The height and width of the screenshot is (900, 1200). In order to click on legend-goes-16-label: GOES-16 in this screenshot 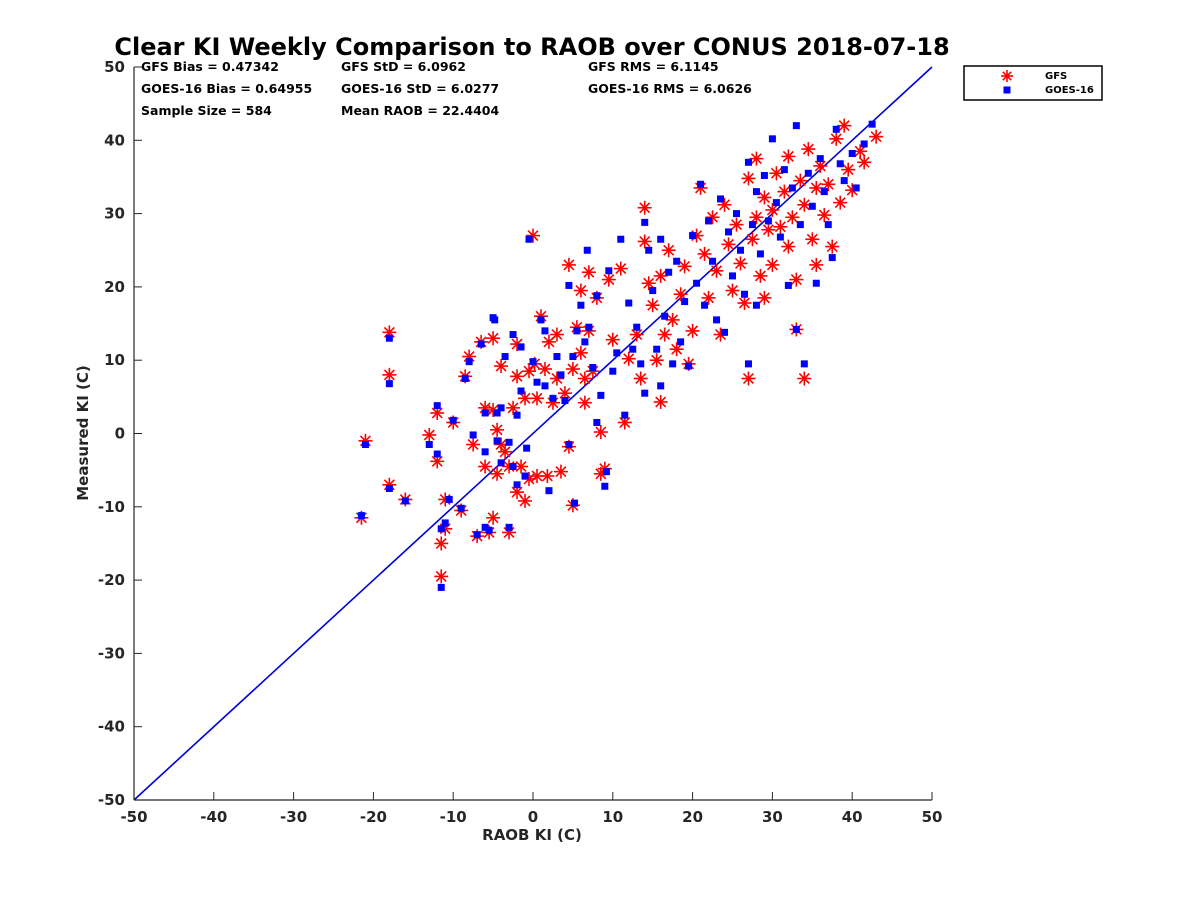, I will do `click(1069, 90)`.